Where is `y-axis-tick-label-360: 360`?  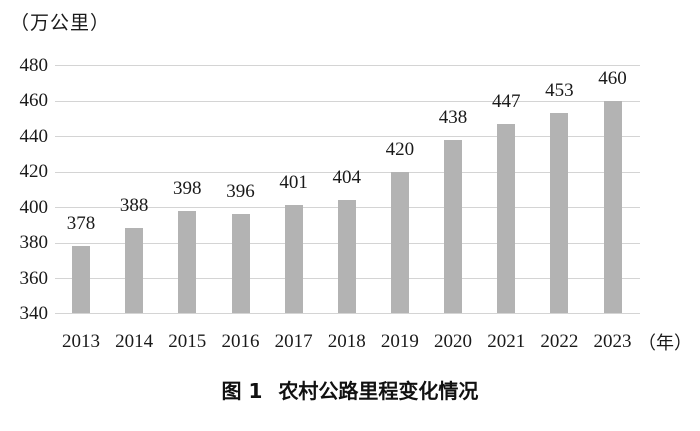 y-axis-tick-label-360: 360 is located at coordinates (34, 278).